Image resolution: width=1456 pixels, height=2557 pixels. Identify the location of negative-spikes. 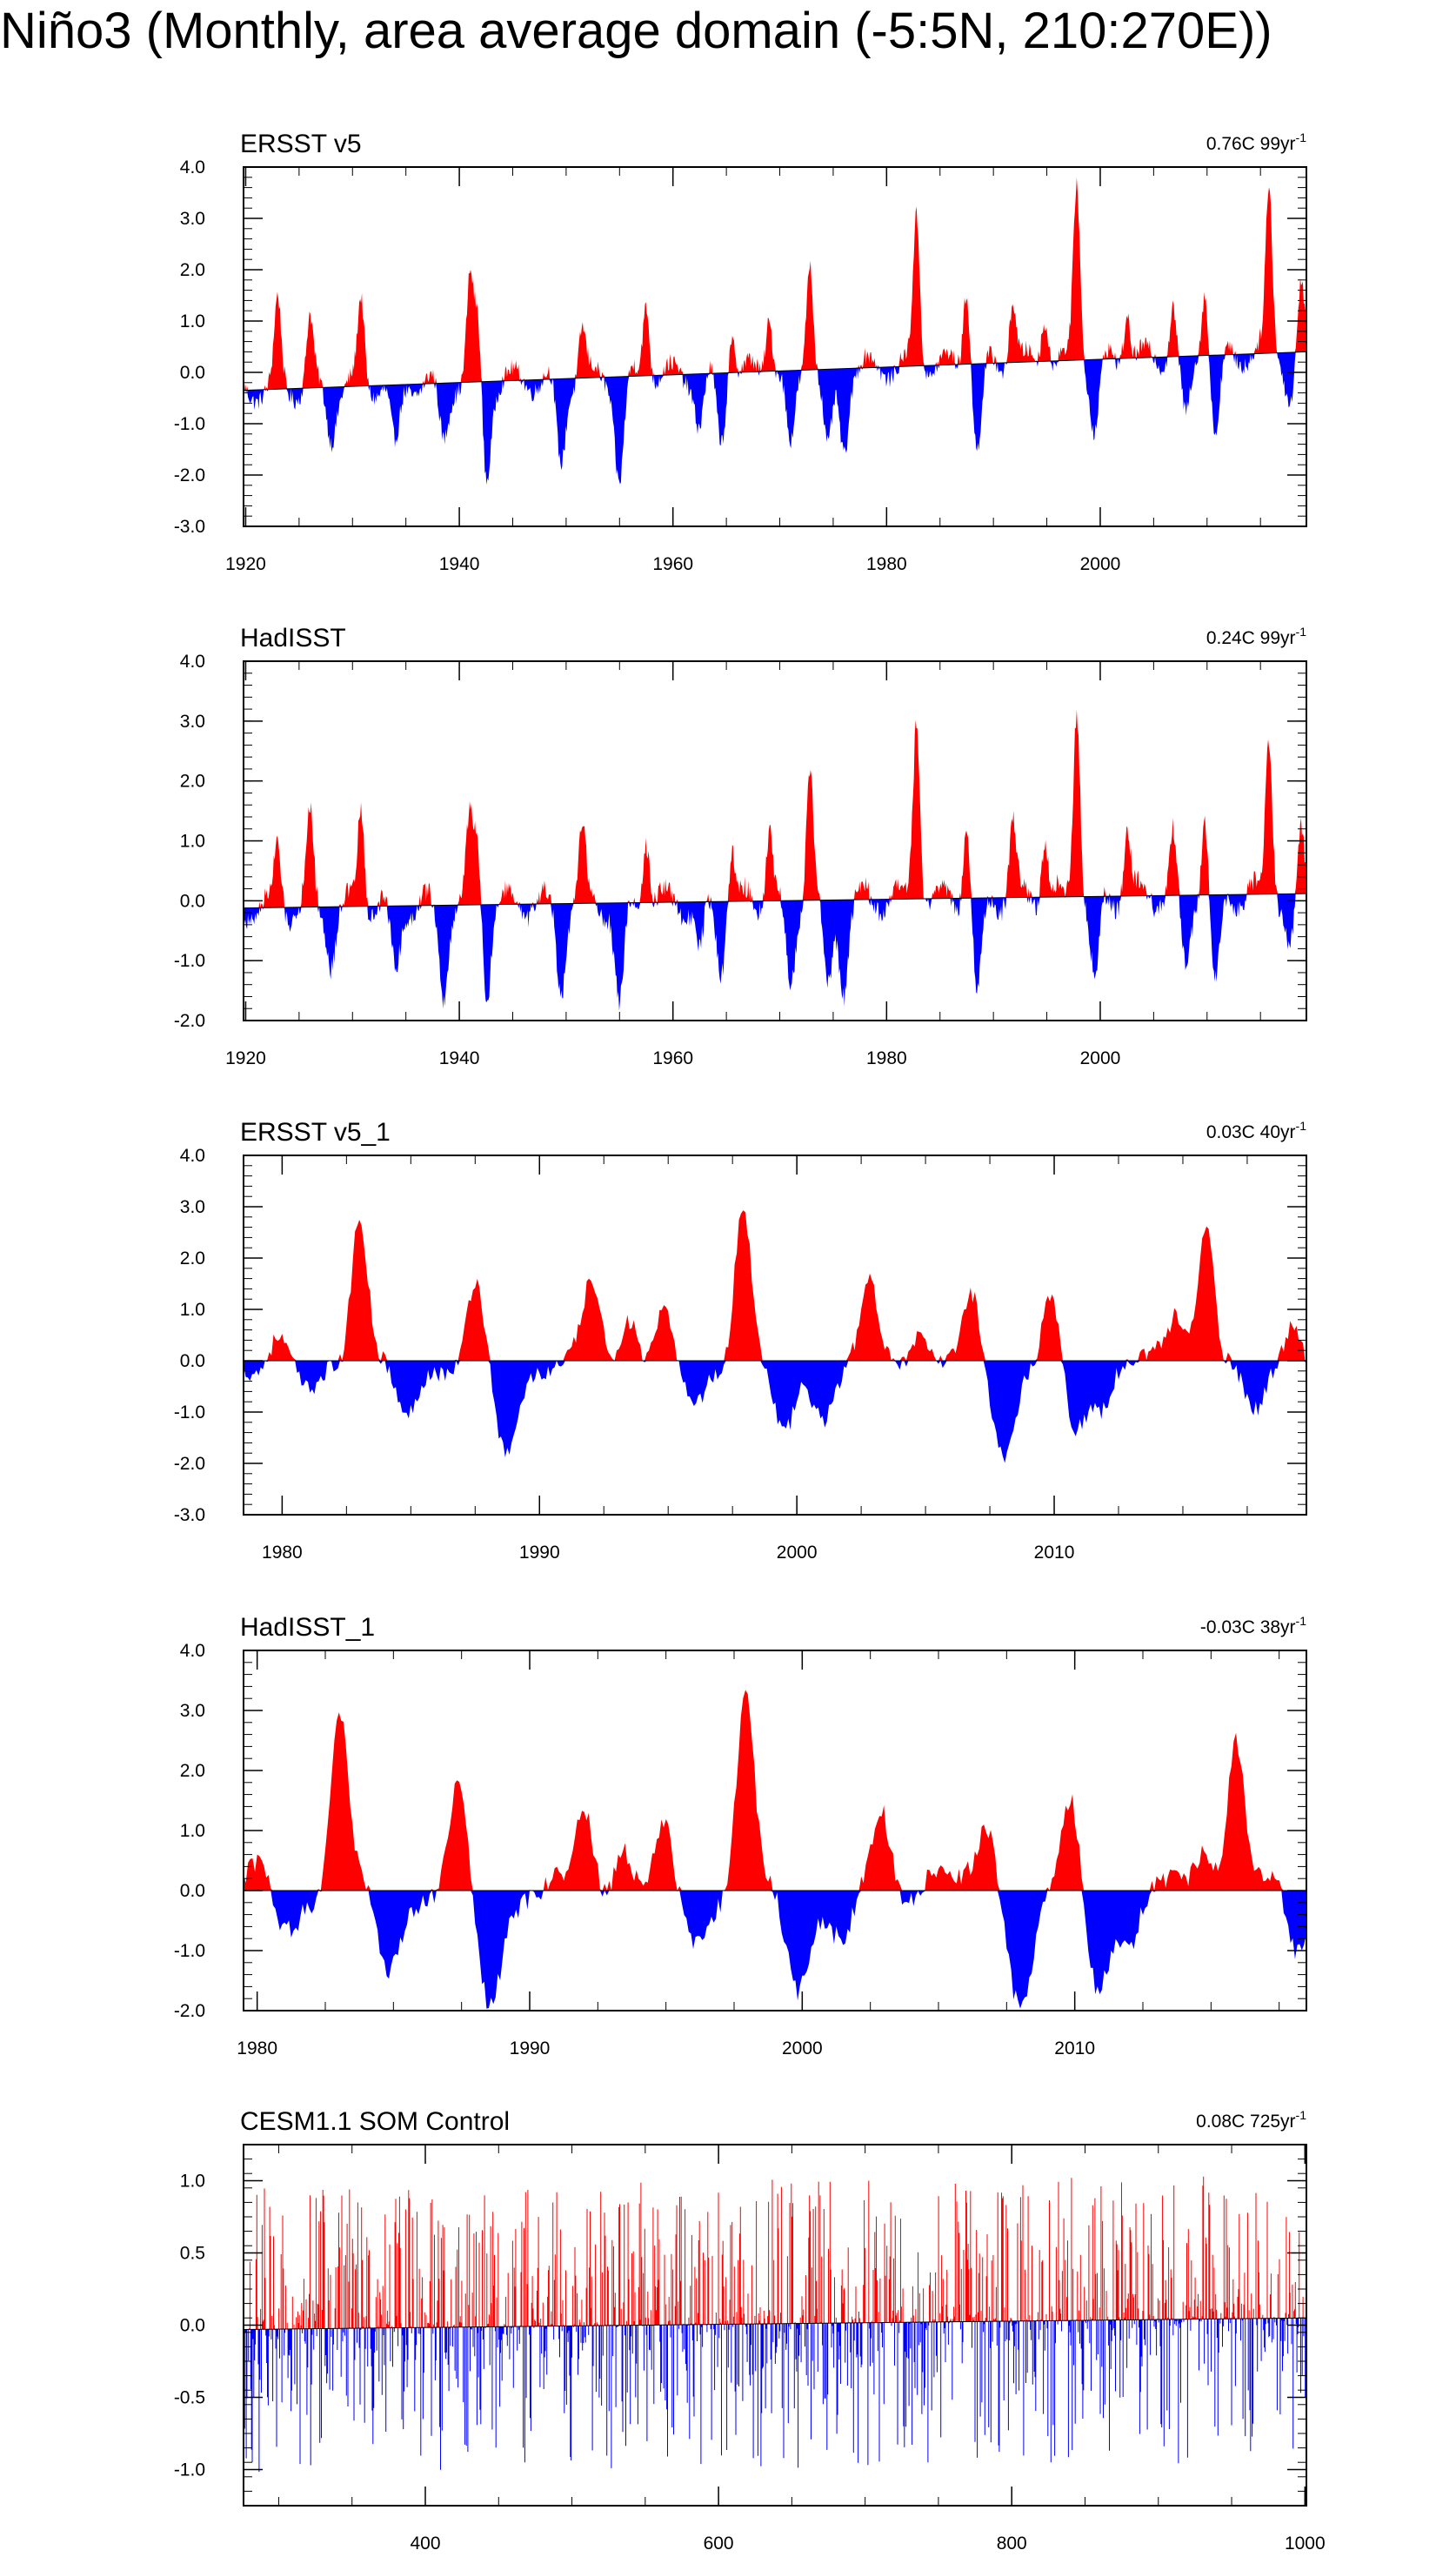
(774, 2395).